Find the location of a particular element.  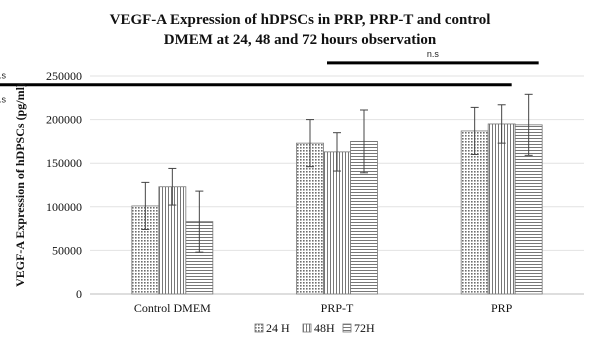

y-tick-label: 250000 is located at coordinates (64, 76).